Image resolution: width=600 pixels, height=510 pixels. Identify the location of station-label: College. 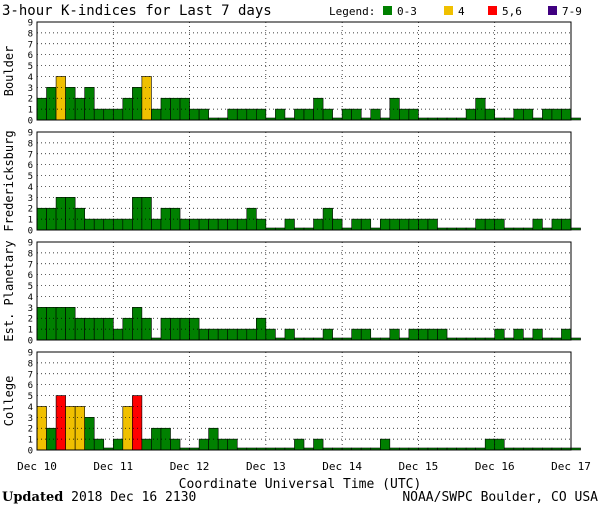
(9, 401).